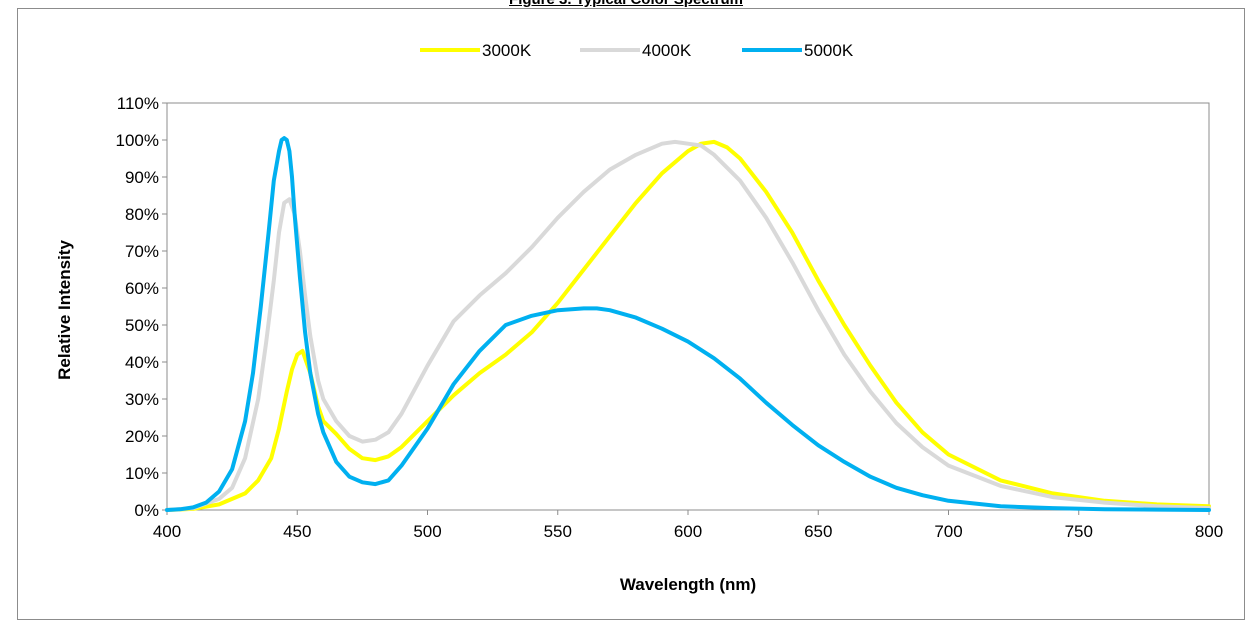 The image size is (1252, 628). I want to click on y-axis-title: Relative Intensity, so click(64, 310).